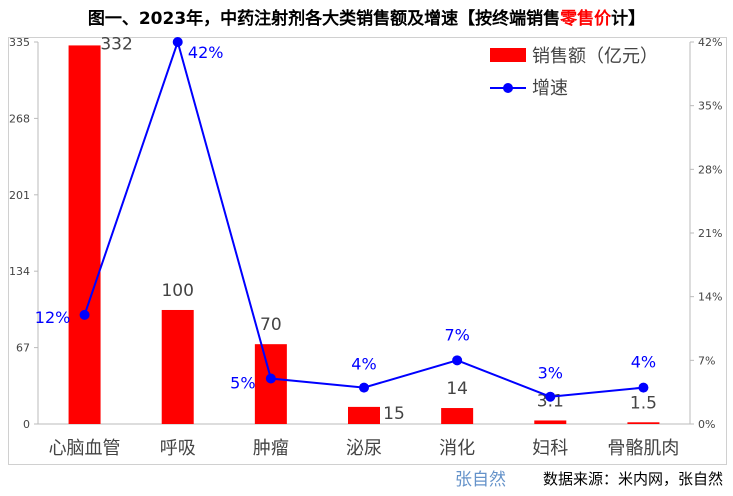 This screenshot has width=733, height=496. What do you see at coordinates (53, 317) in the screenshot?
I see `growth-data-label: 12%` at bounding box center [53, 317].